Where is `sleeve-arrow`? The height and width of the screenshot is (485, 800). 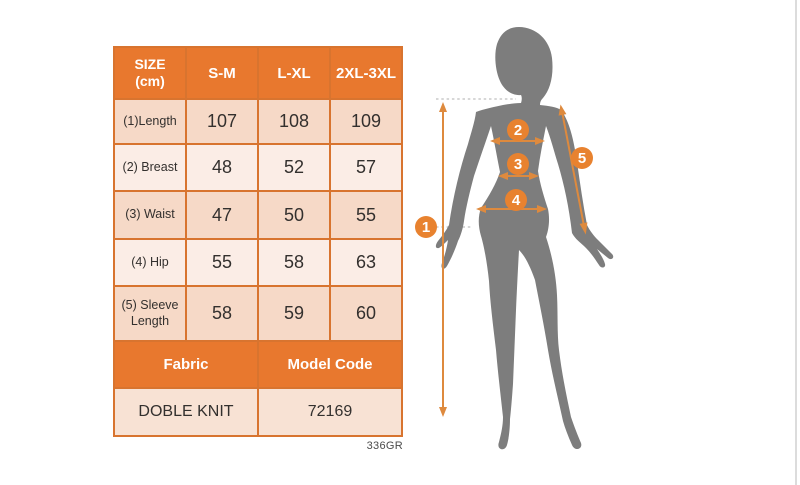
sleeve-arrow is located at coordinates (573, 169).